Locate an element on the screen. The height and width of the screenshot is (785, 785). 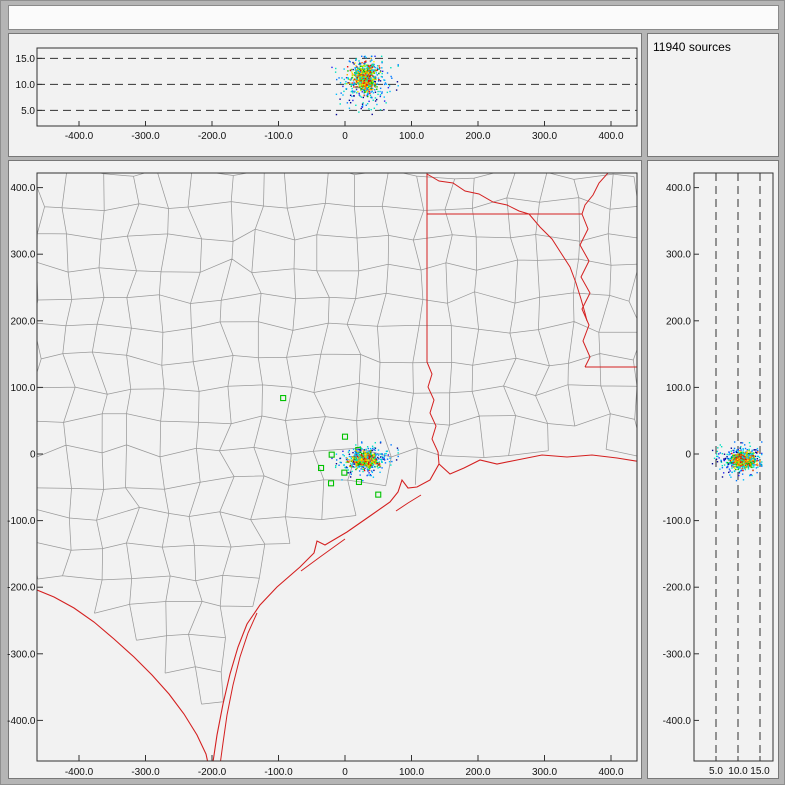
sources-count-label: 11940 sources is located at coordinates (692, 47).